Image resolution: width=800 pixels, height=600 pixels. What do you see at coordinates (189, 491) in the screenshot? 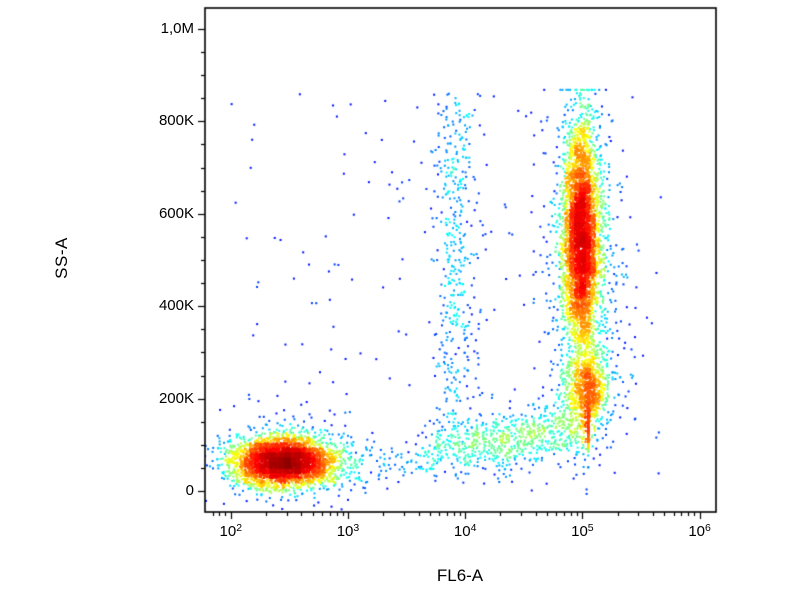
I see `y-tick-label: 0` at bounding box center [189, 491].